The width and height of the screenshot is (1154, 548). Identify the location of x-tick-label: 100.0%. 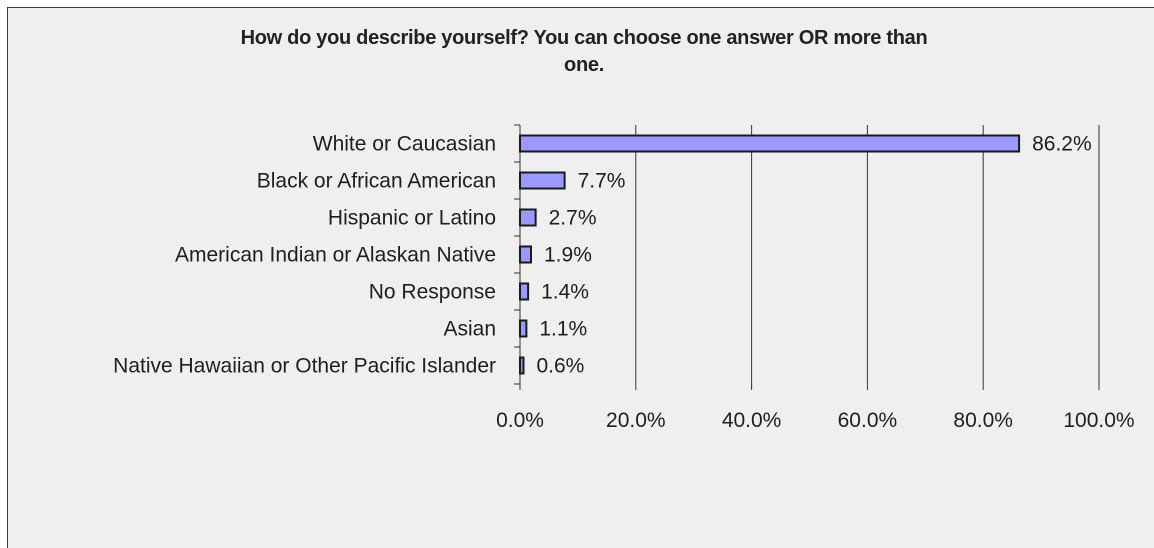
(1098, 420).